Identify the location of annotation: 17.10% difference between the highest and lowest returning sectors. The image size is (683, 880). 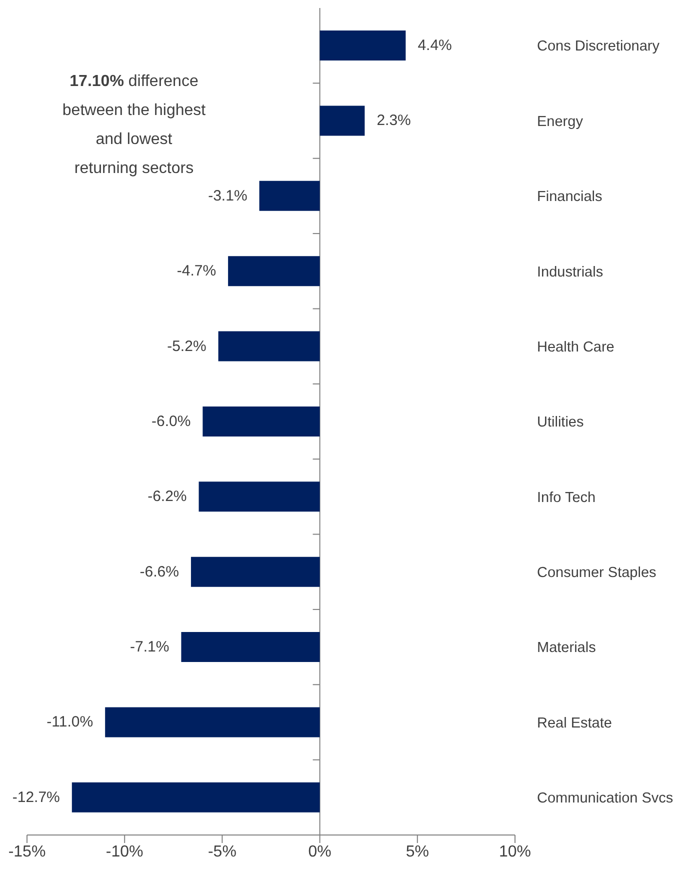
(134, 125).